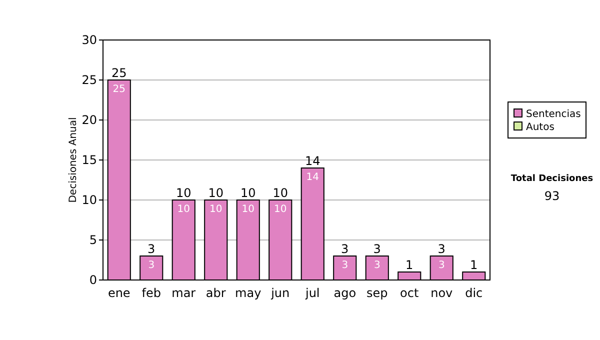 This screenshot has height=340, width=600. I want to click on data-label: 14, so click(312, 177).